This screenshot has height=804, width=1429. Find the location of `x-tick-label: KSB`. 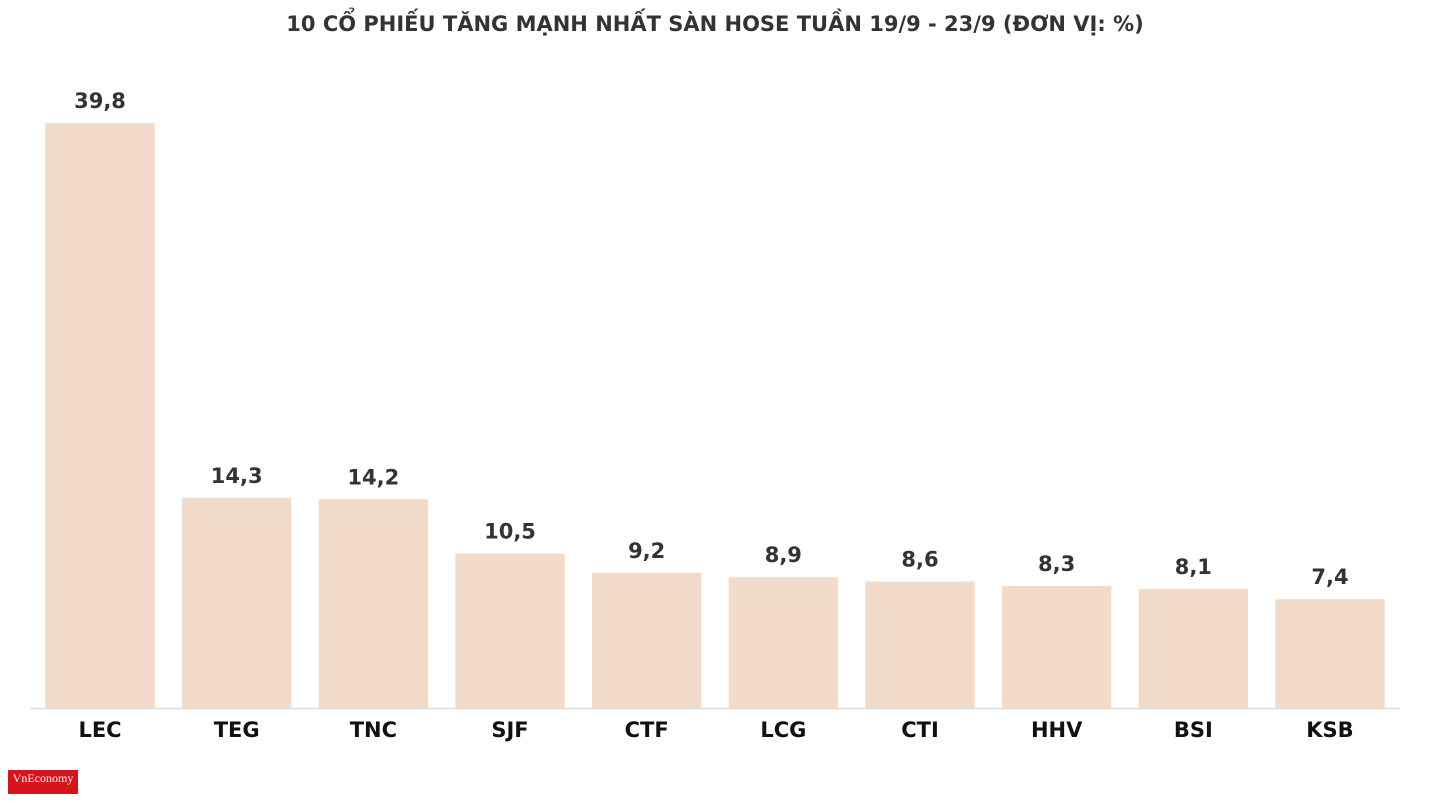

x-tick-label: KSB is located at coordinates (1329, 730).